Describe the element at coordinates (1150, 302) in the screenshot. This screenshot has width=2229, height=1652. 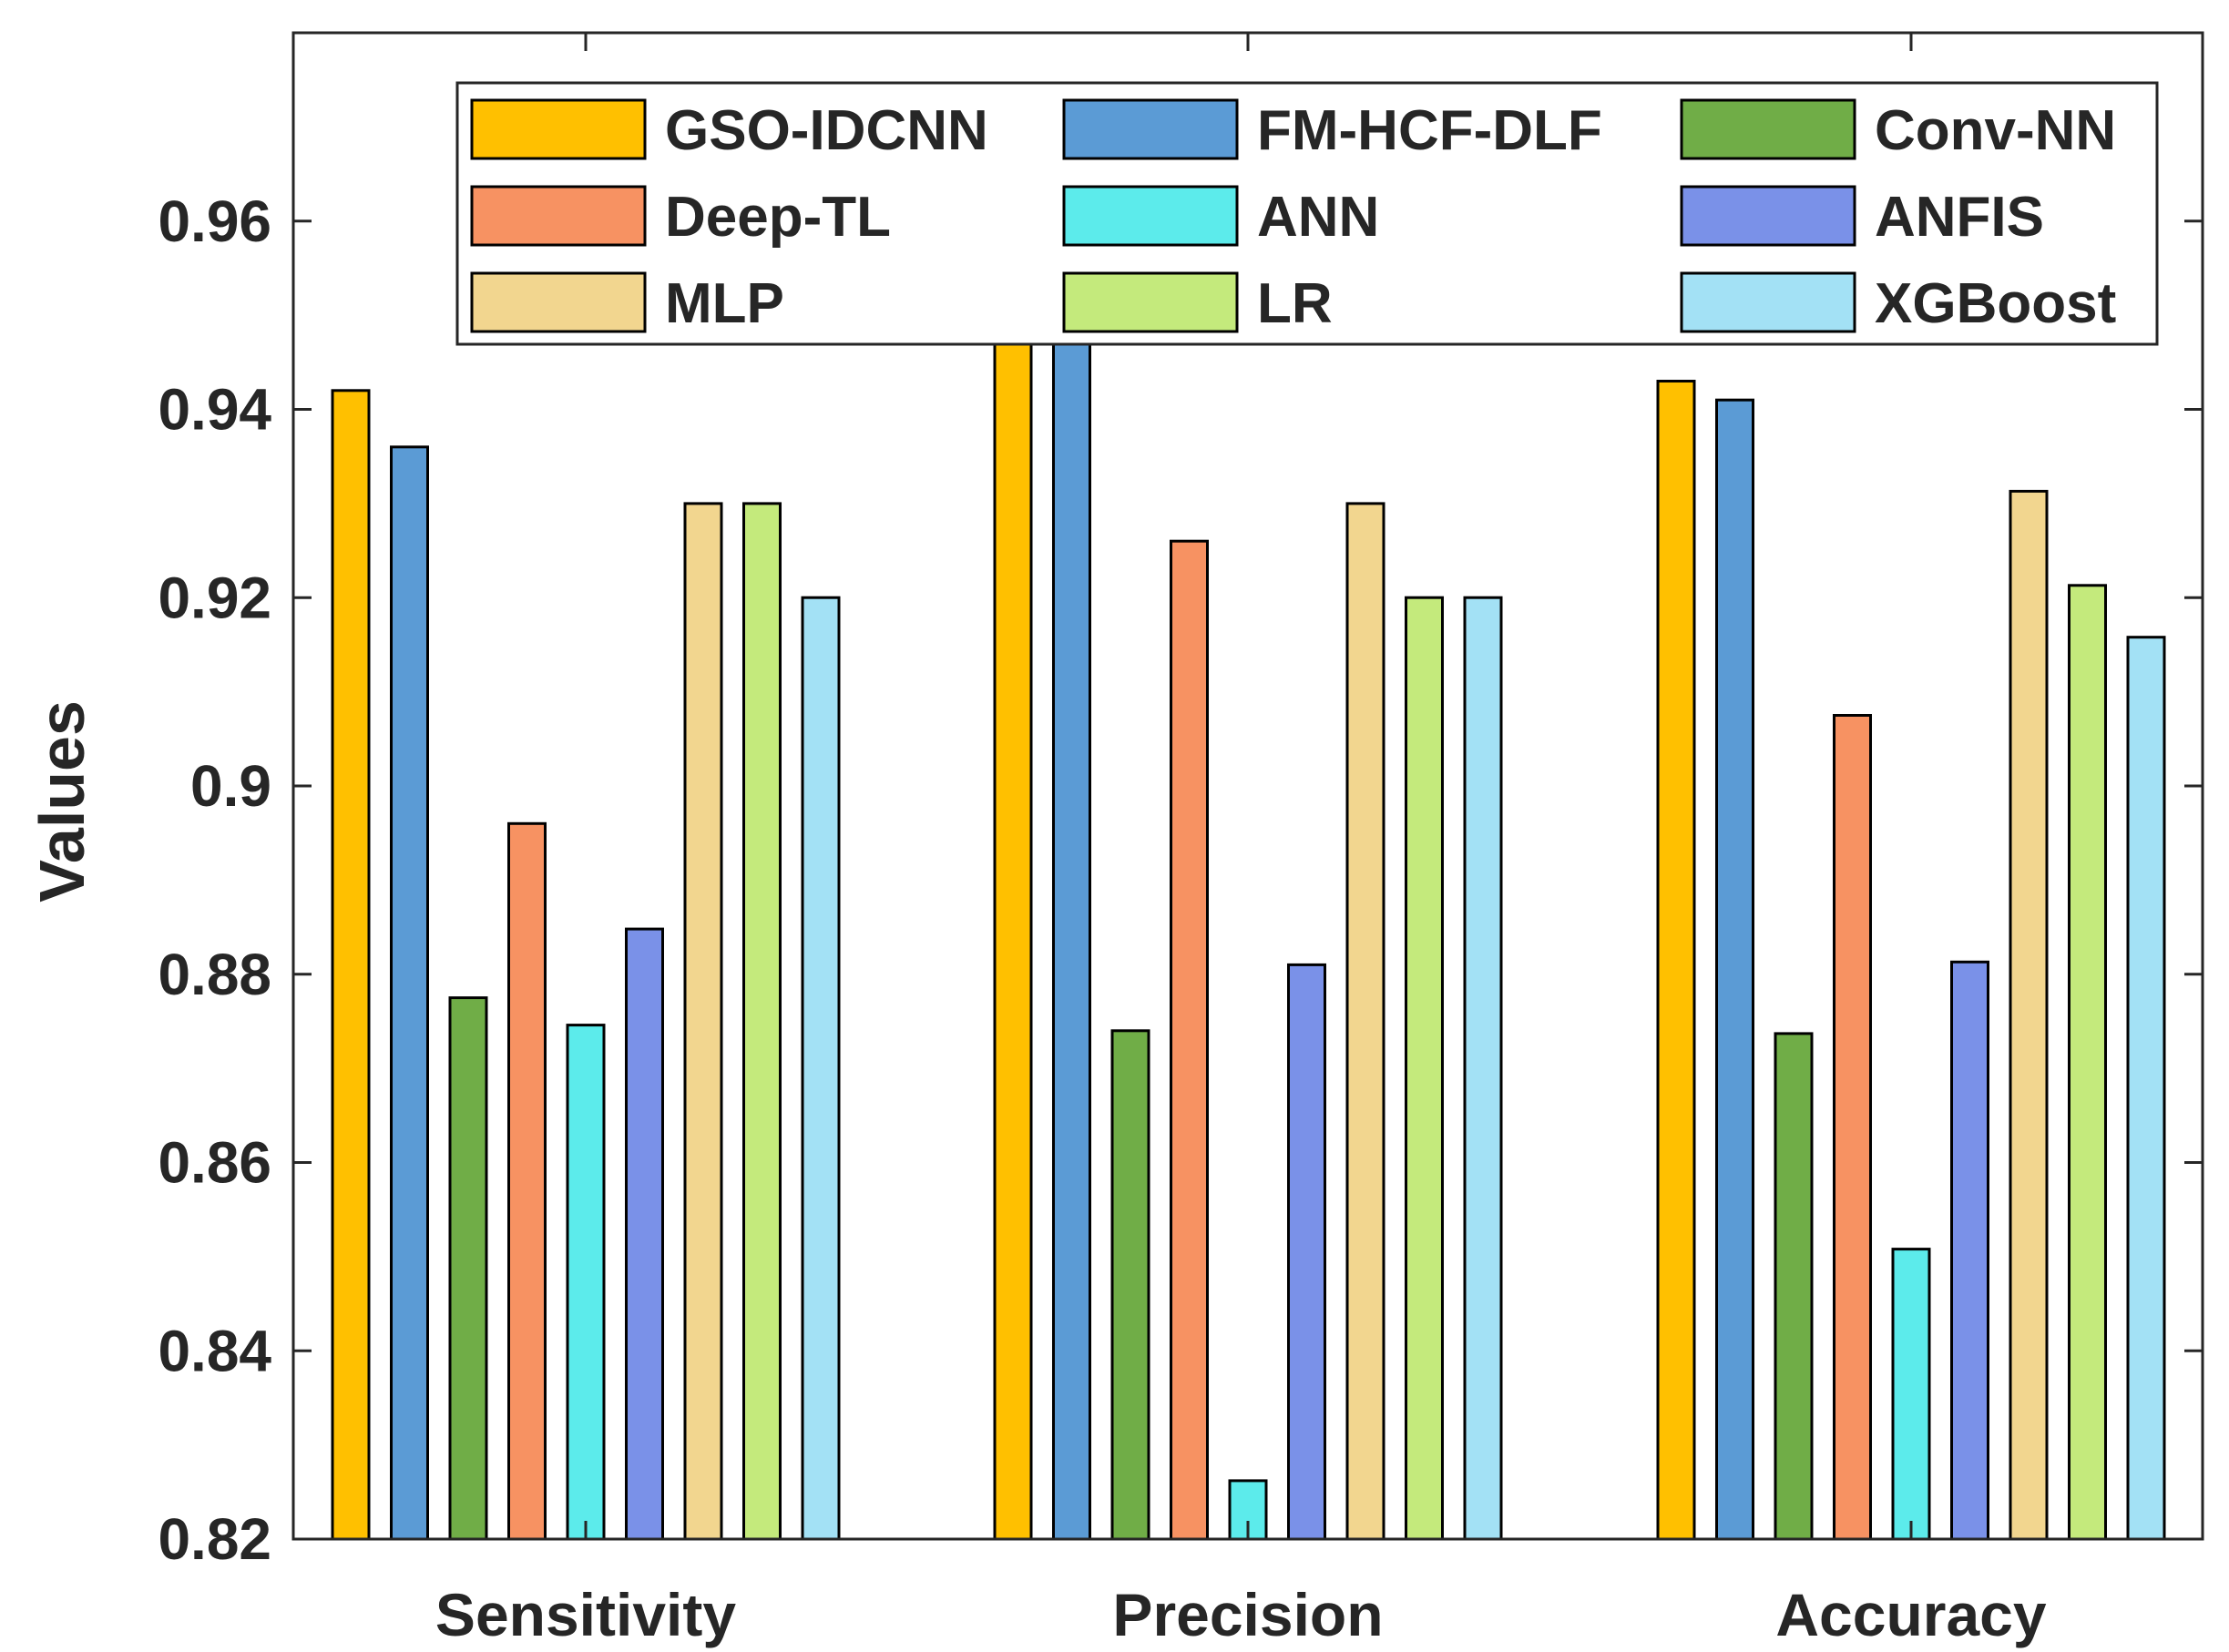
I see `legend-swatch-lr` at that location.